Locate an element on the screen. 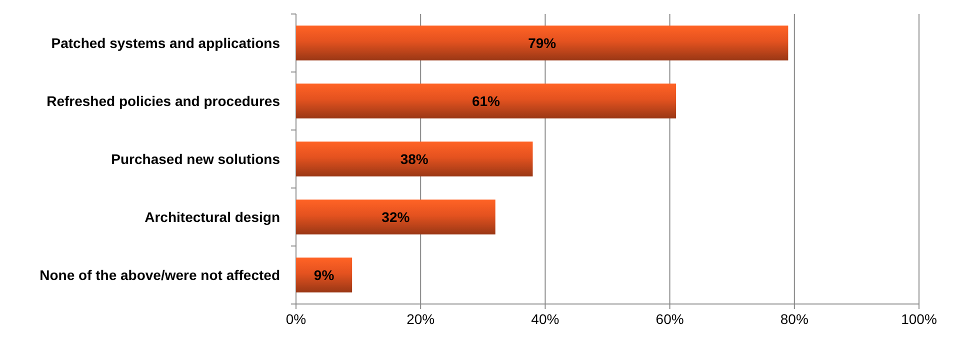 The image size is (953, 350). data-label: 61% is located at coordinates (486, 100).